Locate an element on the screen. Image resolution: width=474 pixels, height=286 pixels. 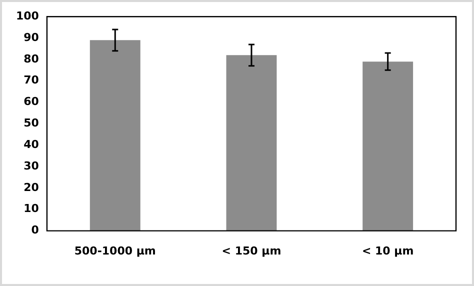
y-tick-label: 20 is located at coordinates (32, 187).